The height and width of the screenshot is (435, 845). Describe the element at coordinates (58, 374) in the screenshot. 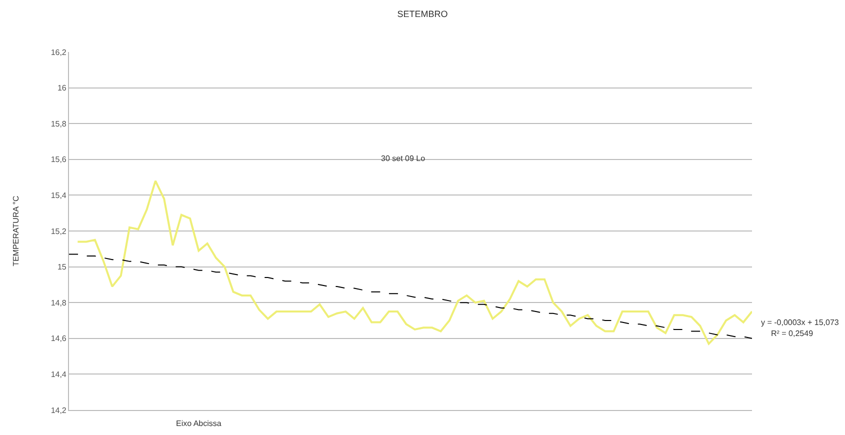

I see `y-tick-label: 14,4` at that location.